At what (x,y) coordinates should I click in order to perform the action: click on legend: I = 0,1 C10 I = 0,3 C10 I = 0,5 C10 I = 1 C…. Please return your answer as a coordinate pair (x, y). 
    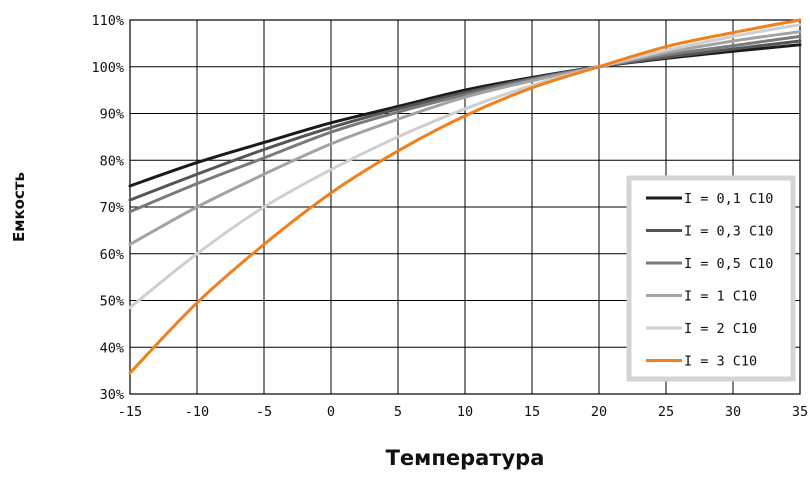
    Looking at the image, I should click on (711, 278).